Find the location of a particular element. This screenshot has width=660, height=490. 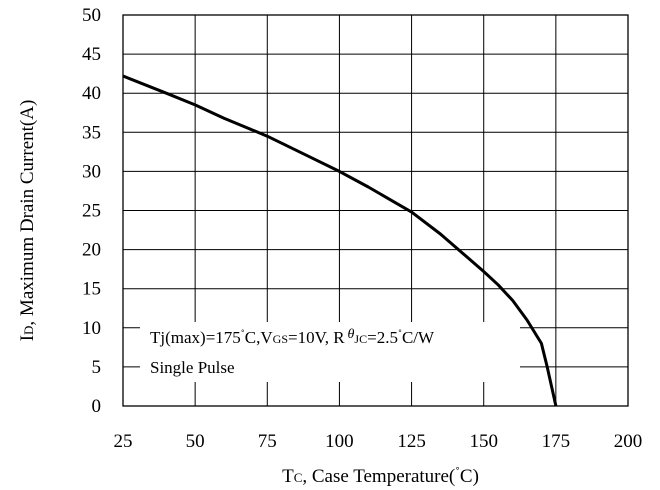

y-tick-label: 30 is located at coordinates (91, 171).